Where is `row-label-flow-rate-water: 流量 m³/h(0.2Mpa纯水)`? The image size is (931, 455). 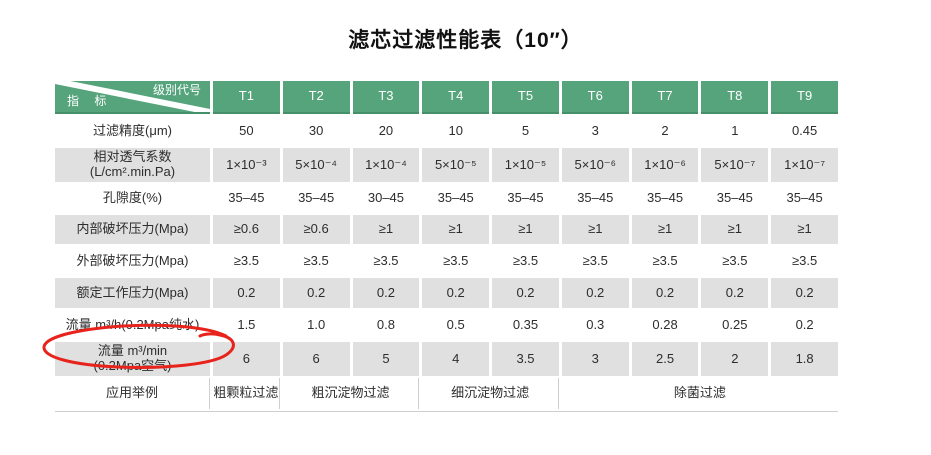 row-label-flow-rate-water: 流量 m³/h(0.2Mpa纯水) is located at coordinates (132, 325).